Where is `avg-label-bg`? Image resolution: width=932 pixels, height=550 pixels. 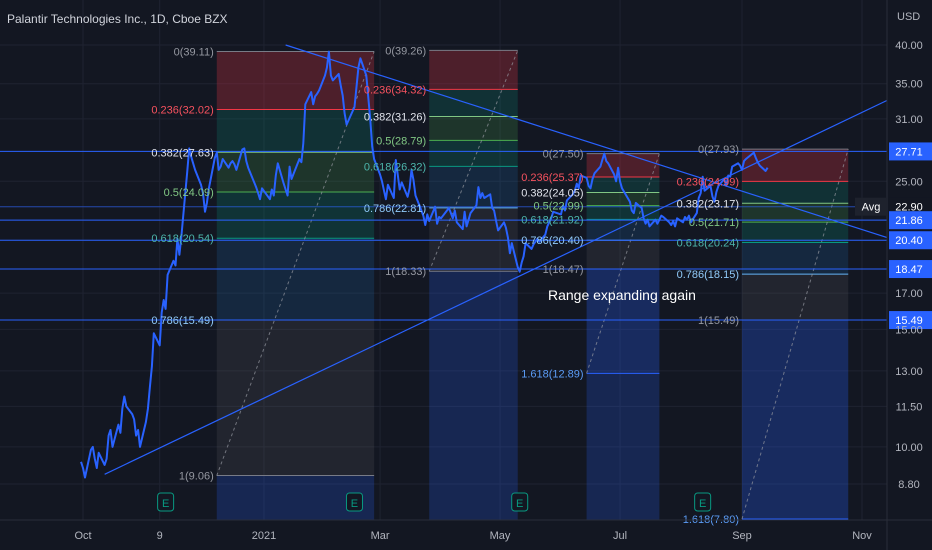
avg-label-bg is located at coordinates (871, 206).